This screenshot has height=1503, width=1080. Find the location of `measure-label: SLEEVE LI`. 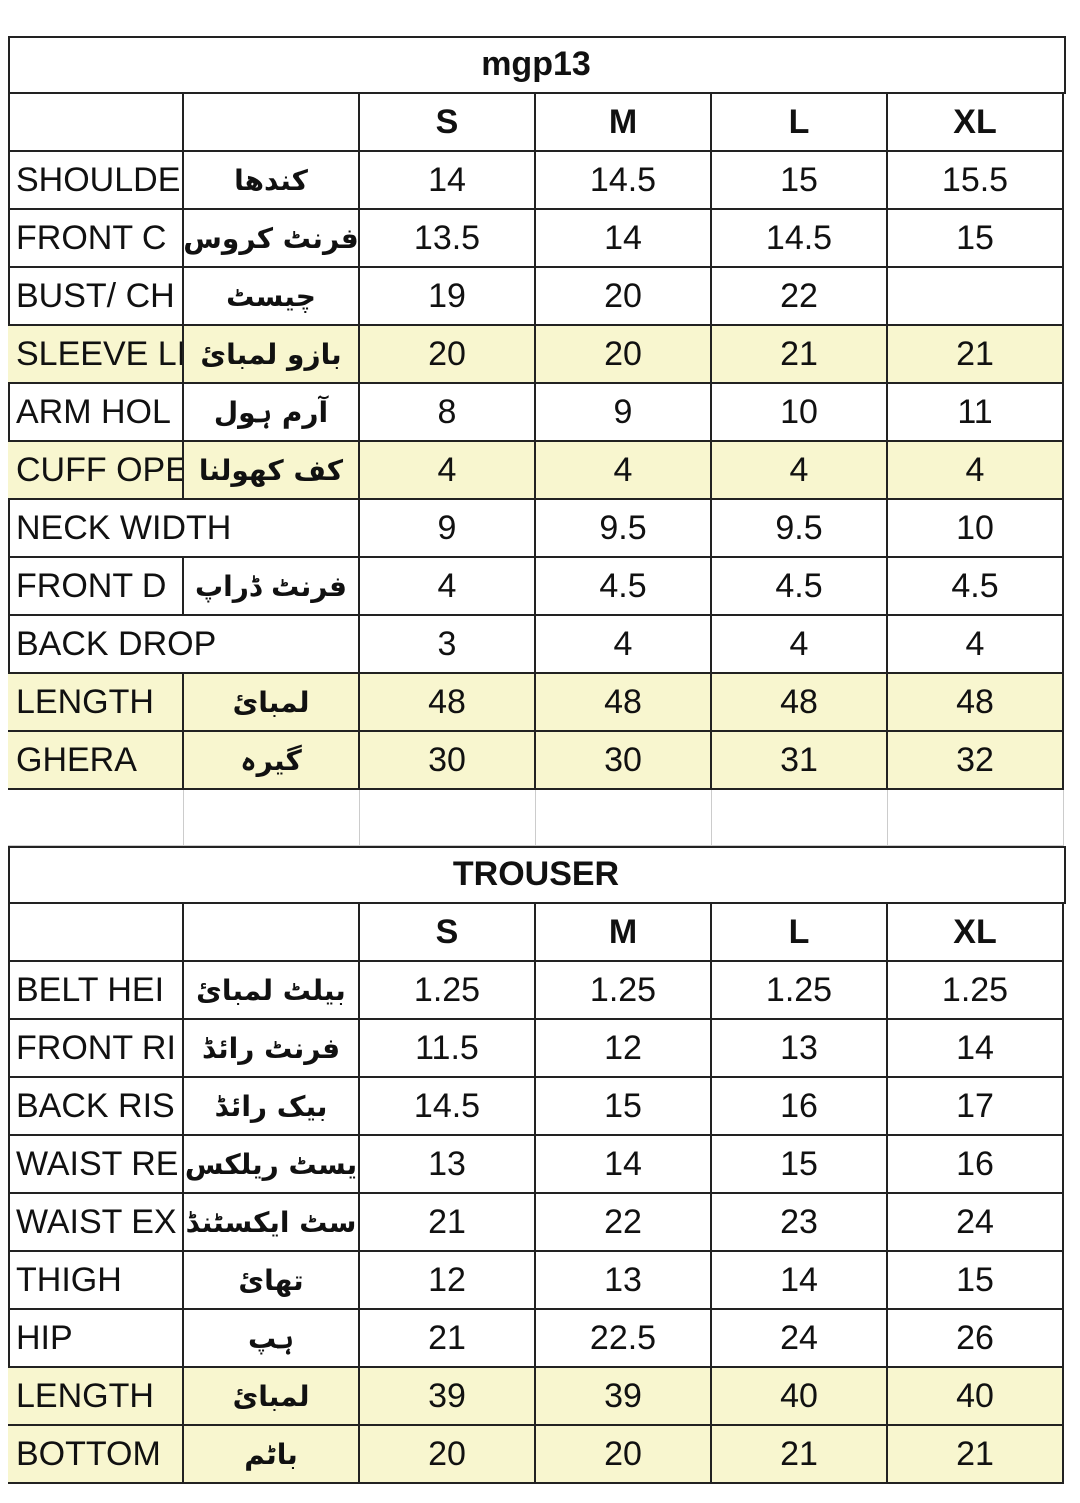

measure-label: SLEEVE LI is located at coordinates (96, 355).